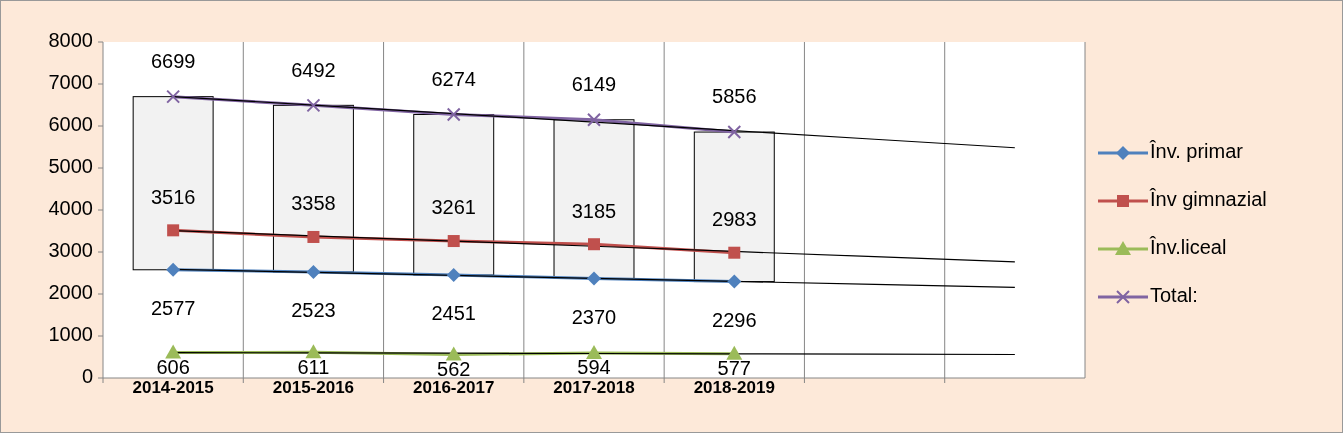 The height and width of the screenshot is (433, 1343). What do you see at coordinates (70, 40) in the screenshot?
I see `y-tick-label: 8000` at bounding box center [70, 40].